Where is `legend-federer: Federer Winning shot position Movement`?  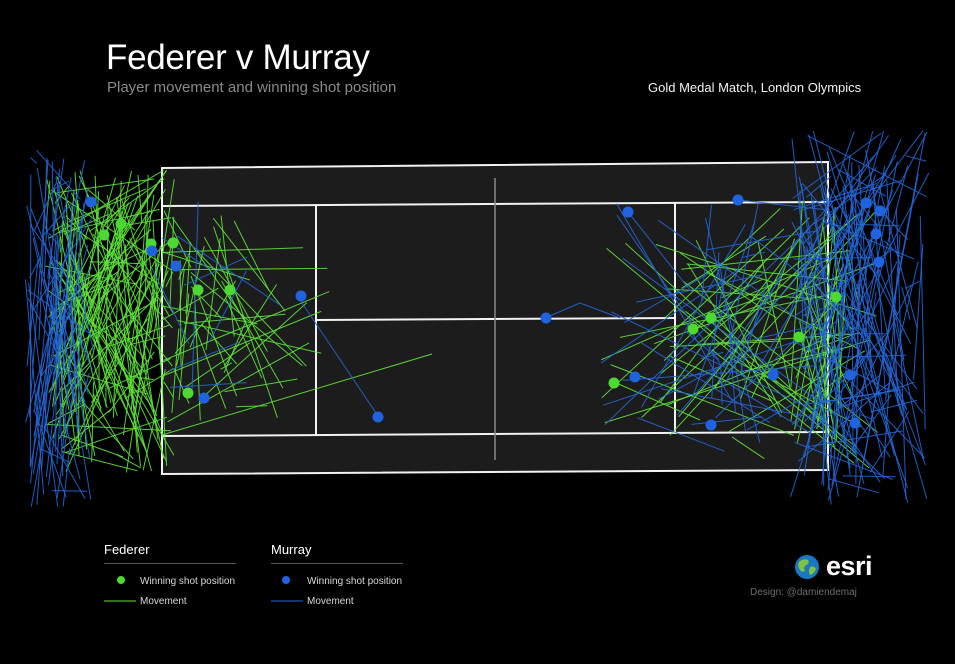 legend-federer: Federer Winning shot position Movement is located at coordinates (170, 576).